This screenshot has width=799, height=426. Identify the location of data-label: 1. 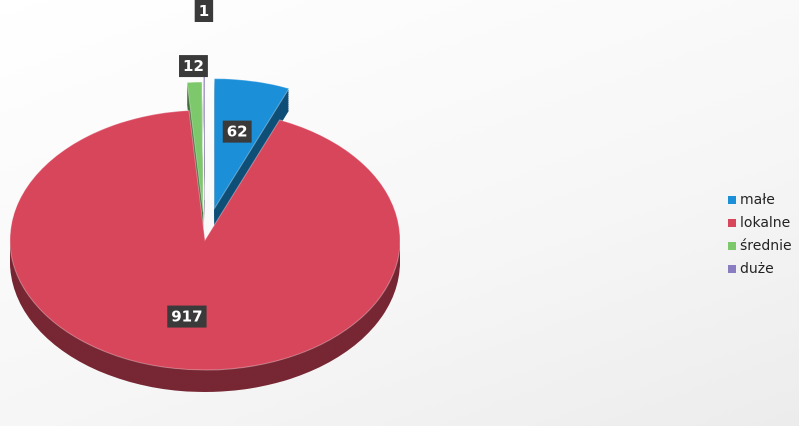
(204, 11).